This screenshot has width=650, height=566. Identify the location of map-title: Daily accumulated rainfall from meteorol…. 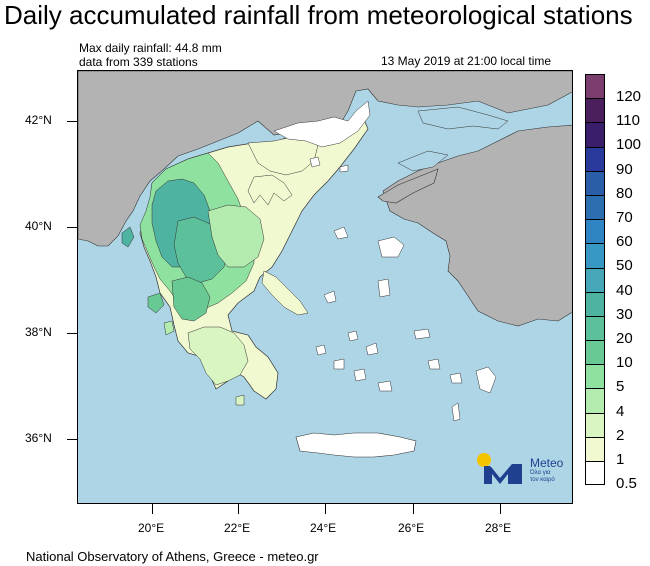
(318, 15).